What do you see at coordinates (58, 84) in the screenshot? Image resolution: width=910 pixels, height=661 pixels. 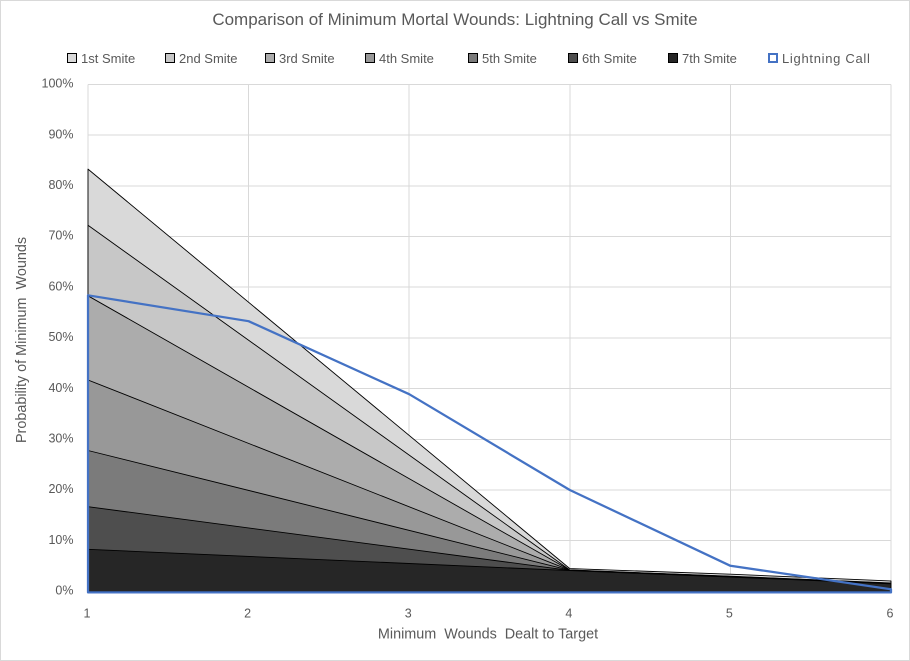 I see `svg-text: 100%` at bounding box center [58, 84].